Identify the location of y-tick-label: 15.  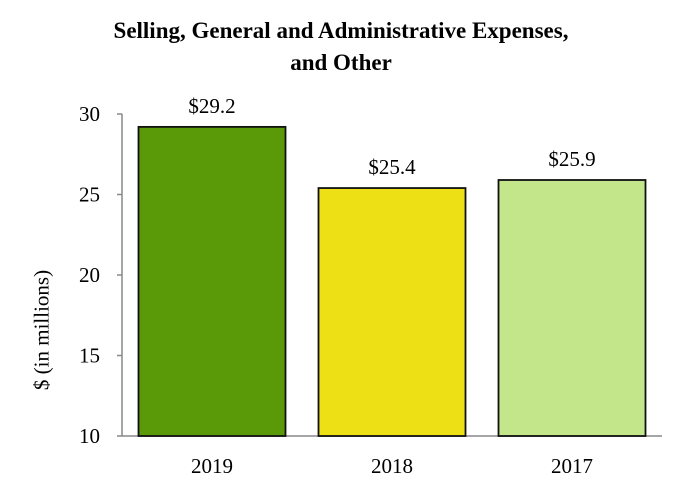
(89, 356).